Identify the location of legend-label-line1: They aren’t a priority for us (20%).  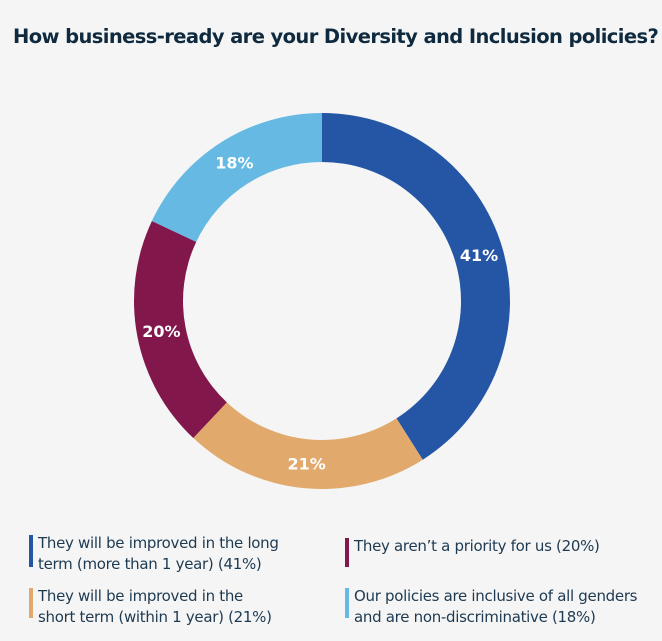
(477, 546).